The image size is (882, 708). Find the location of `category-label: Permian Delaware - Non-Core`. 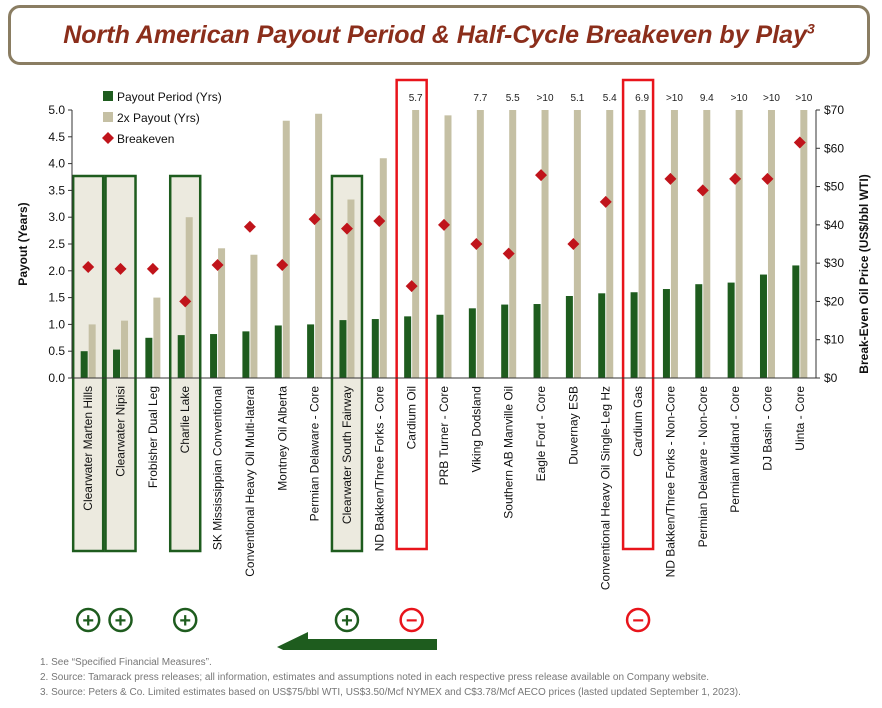

category-label: Permian Delaware - Non-Core is located at coordinates (703, 467).